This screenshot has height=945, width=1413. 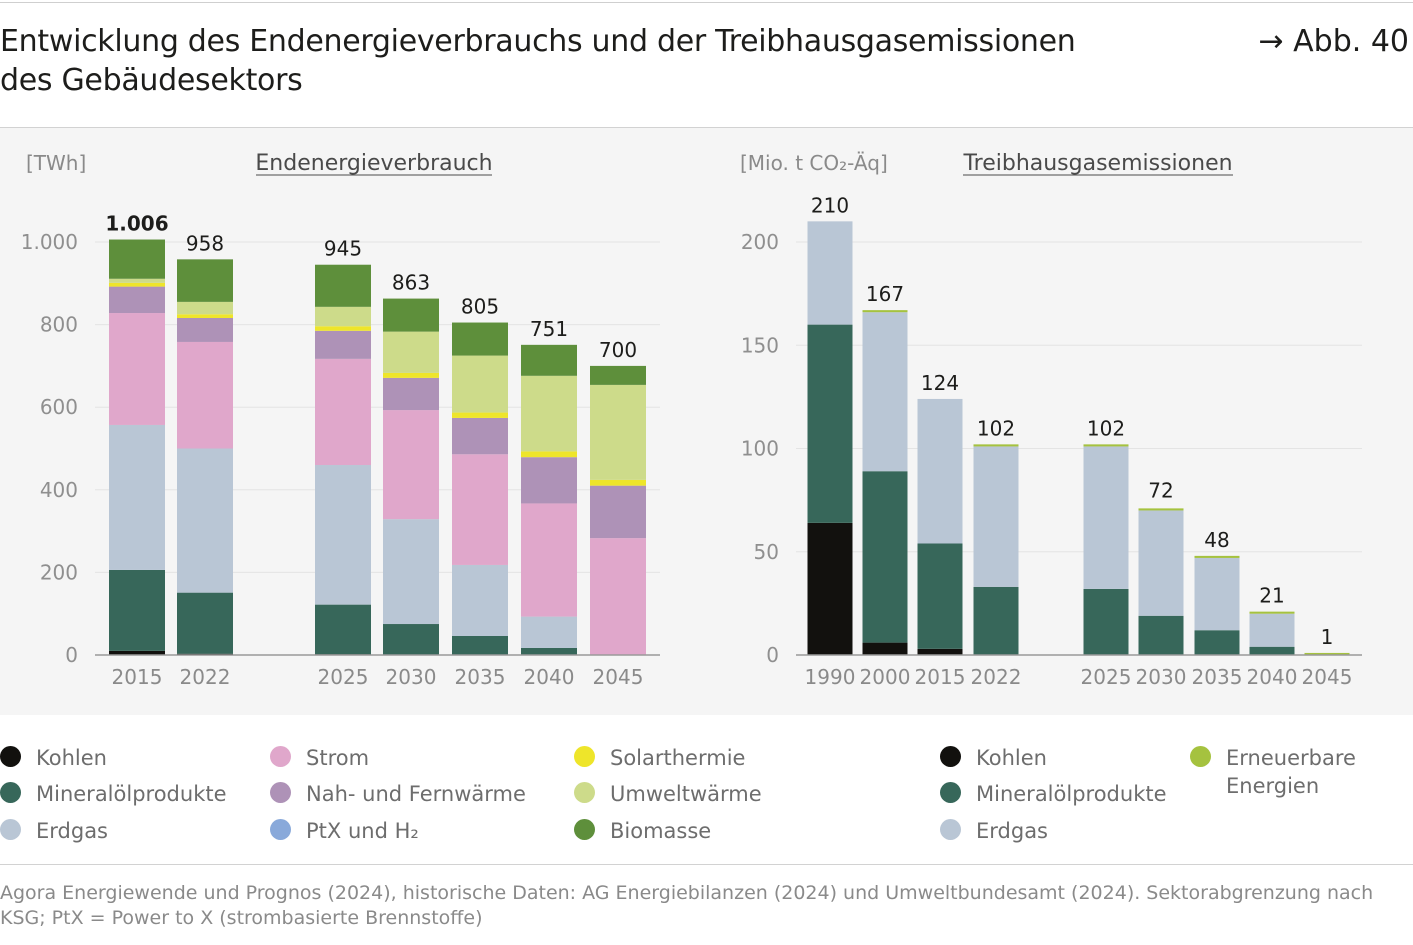 I want to click on energy-bar-2022-erdgas, so click(x=205, y=520).